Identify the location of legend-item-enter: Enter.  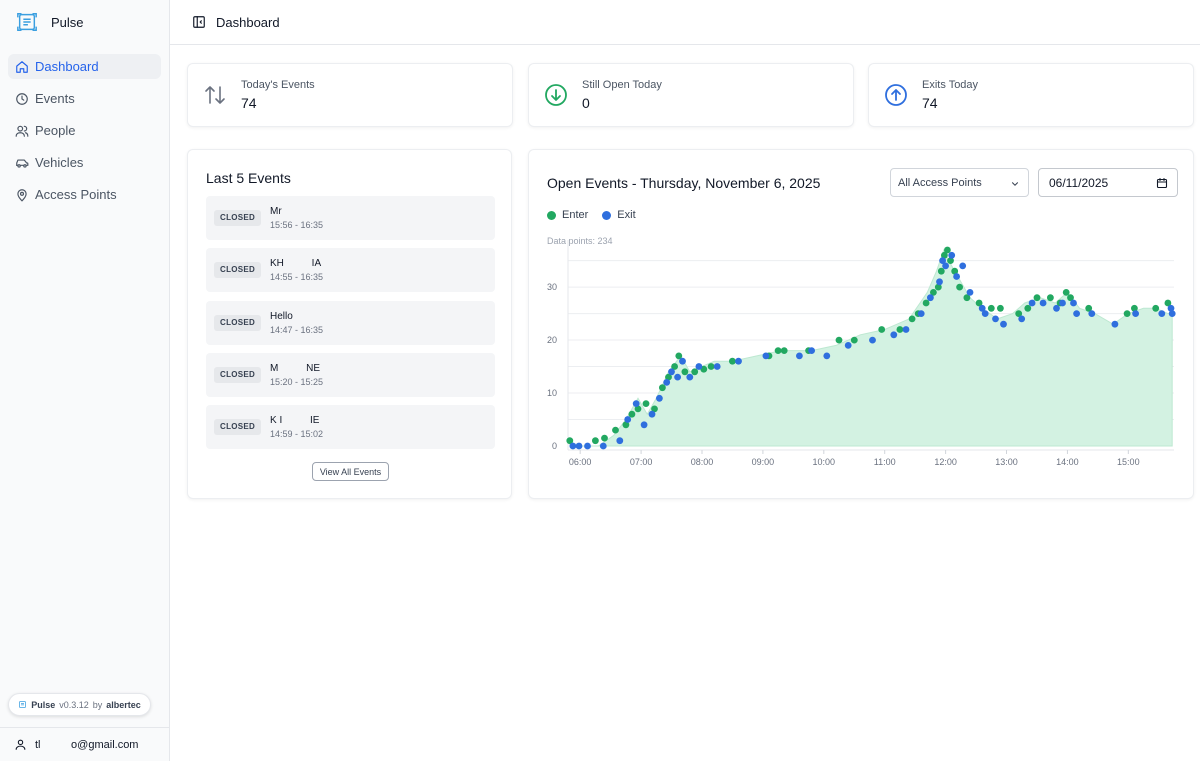
(567, 215).